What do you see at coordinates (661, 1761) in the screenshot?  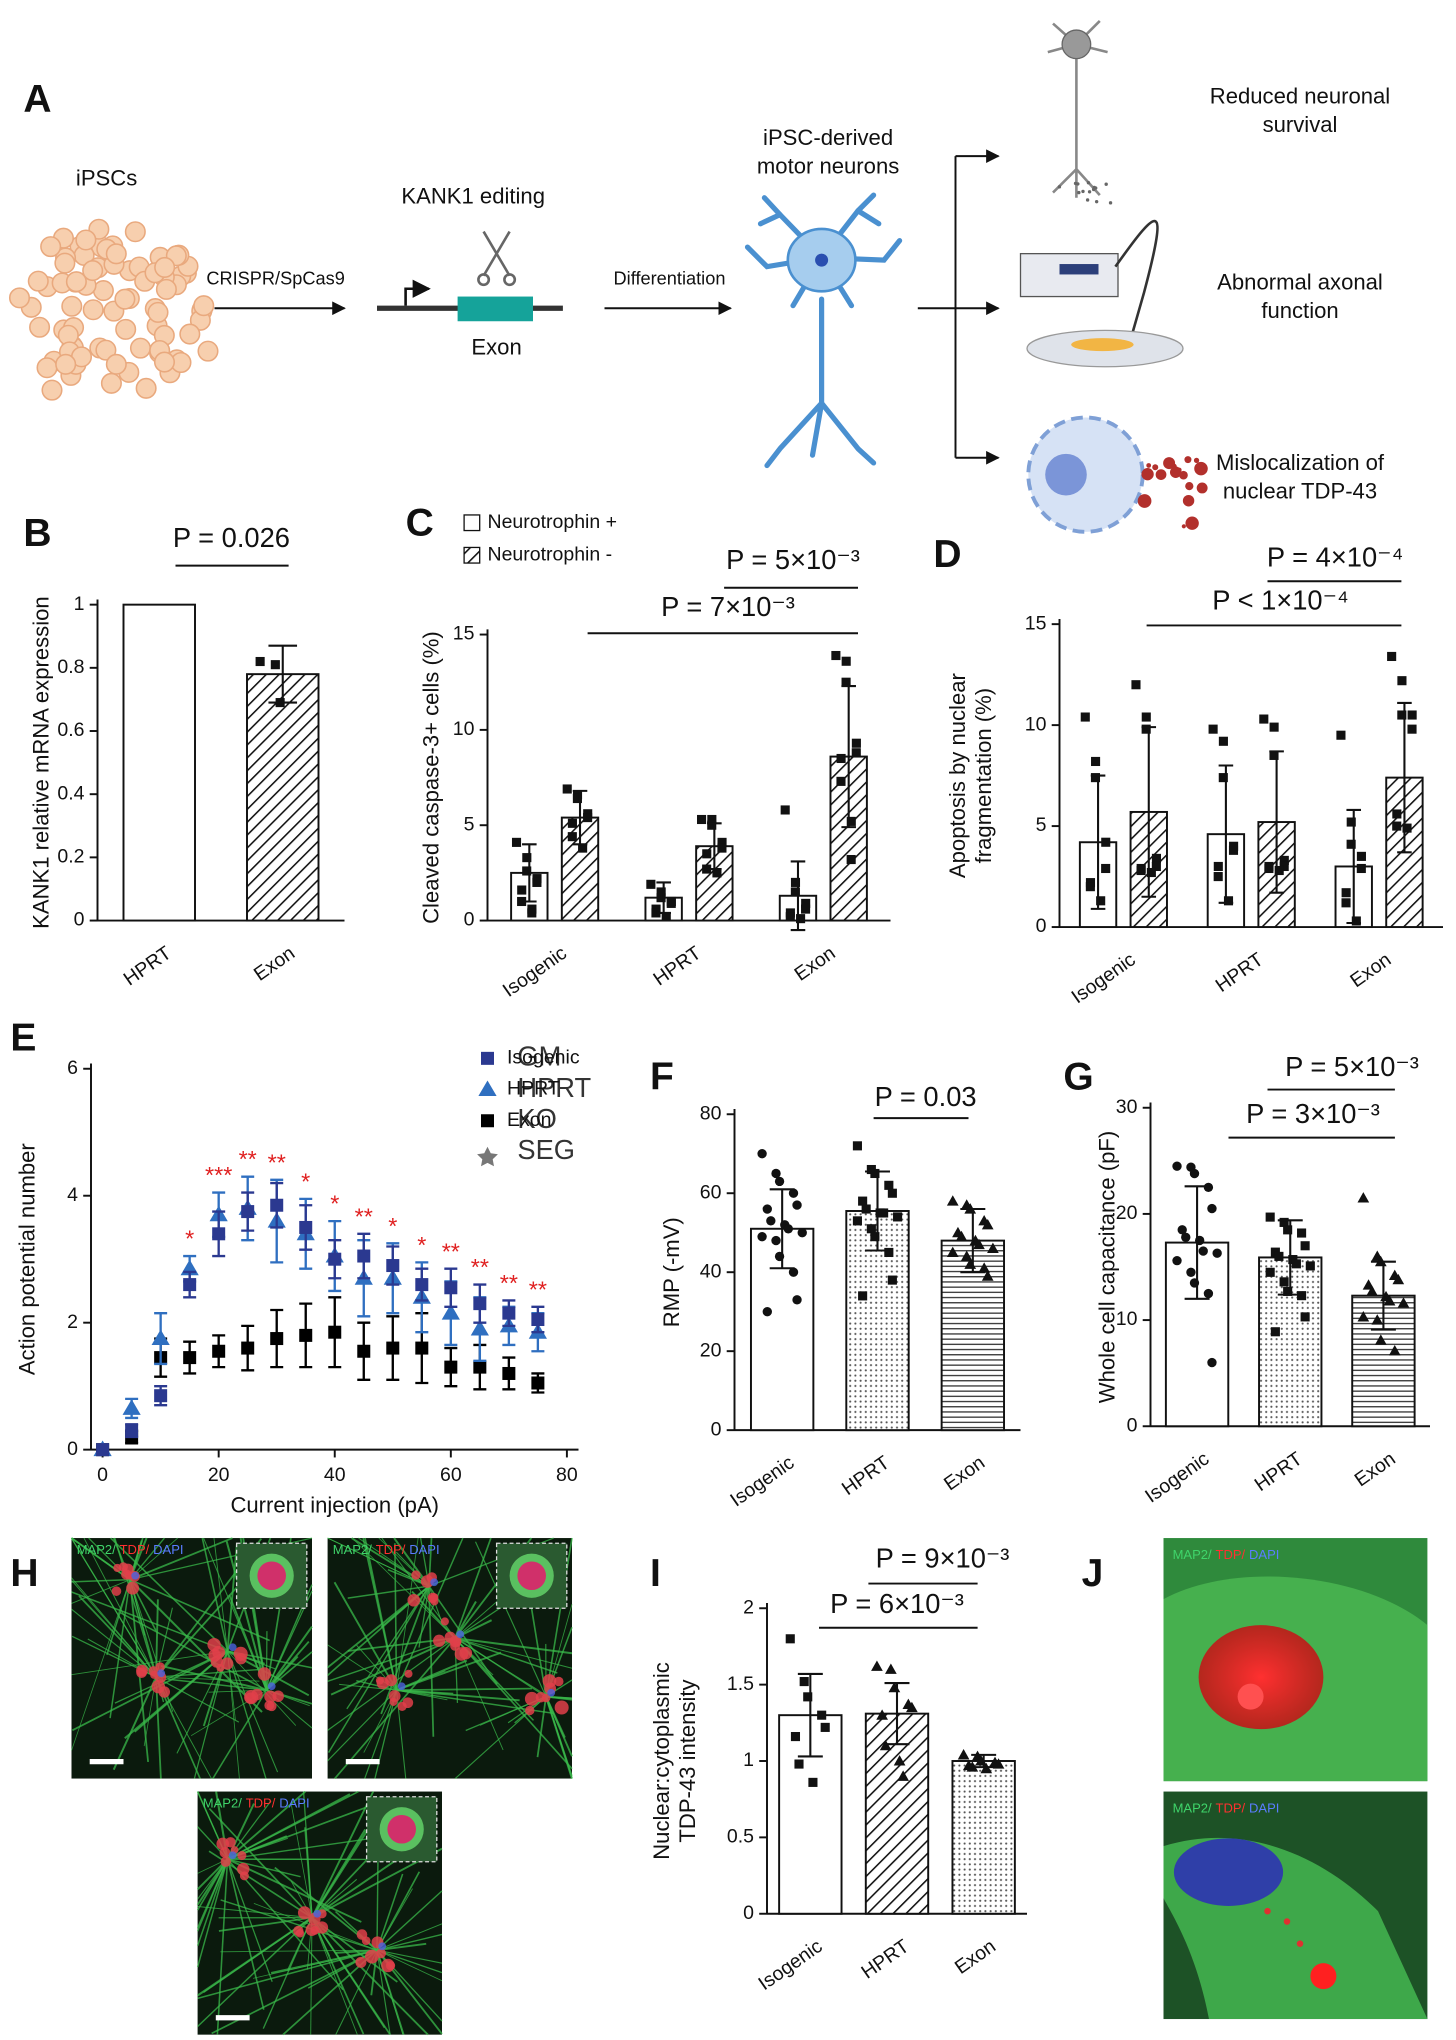 I see `y-axis-label: Nuclear:cytoplasmic` at bounding box center [661, 1761].